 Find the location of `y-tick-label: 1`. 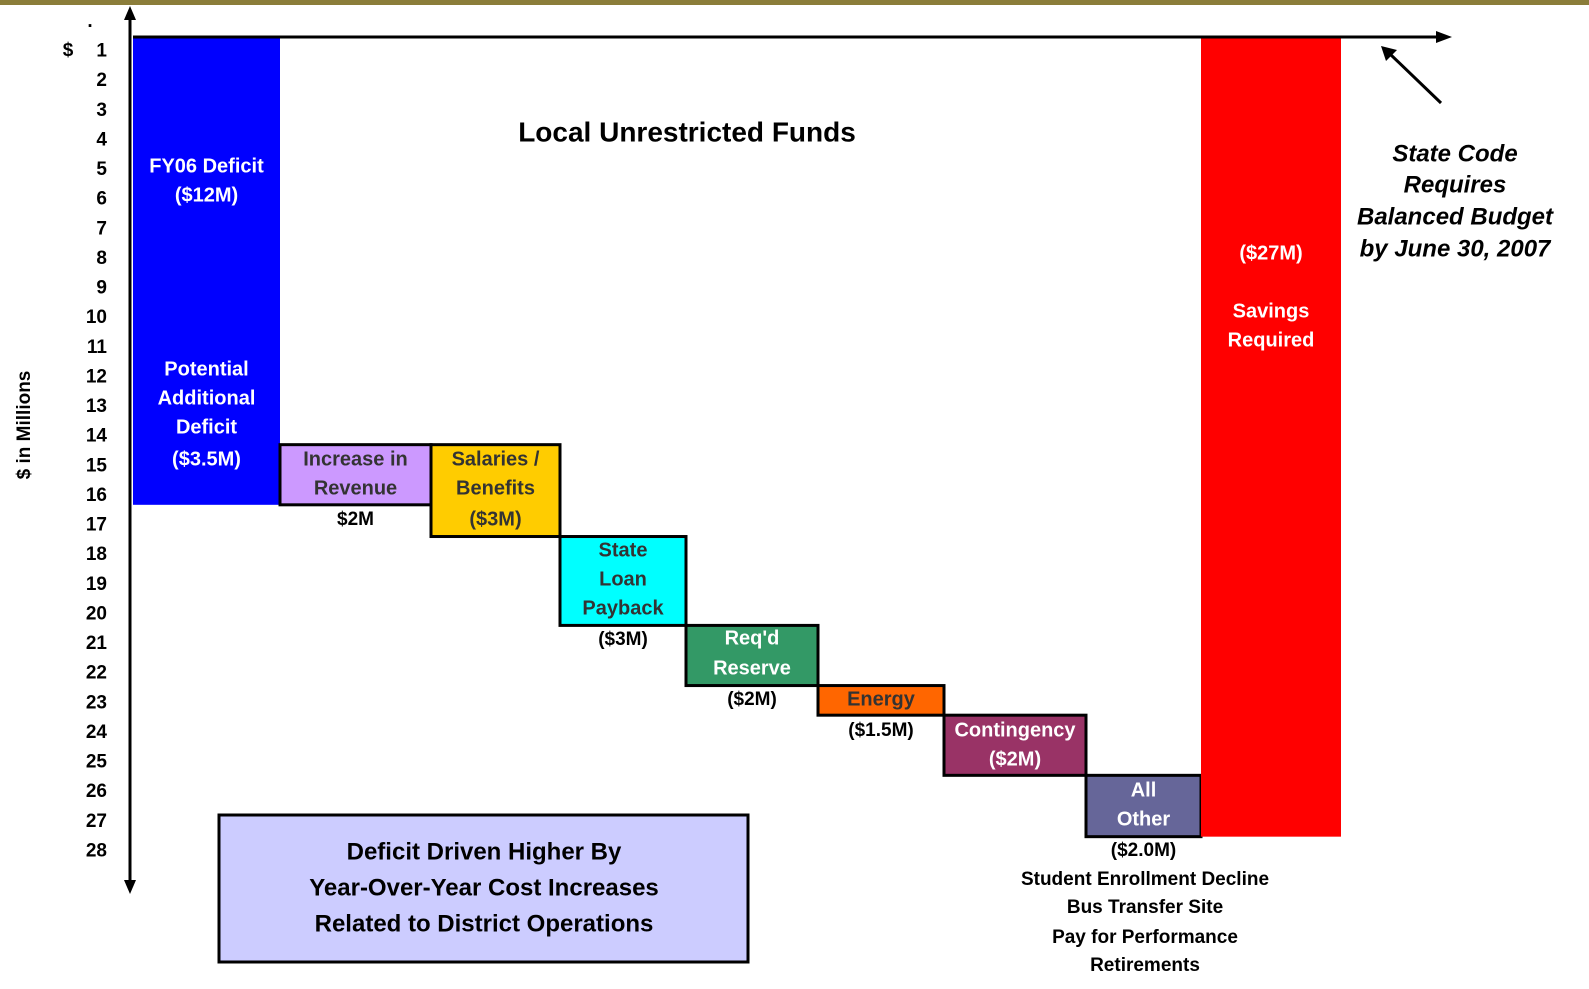

y-tick-label: 1 is located at coordinates (101, 50).